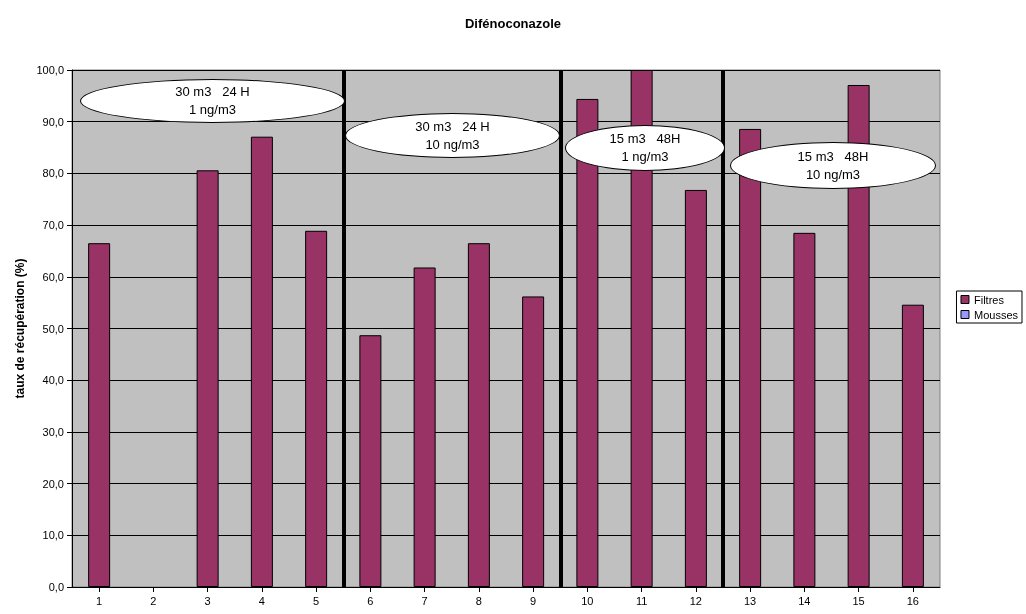  I want to click on y-tick-label: 100,0, so click(50, 70).